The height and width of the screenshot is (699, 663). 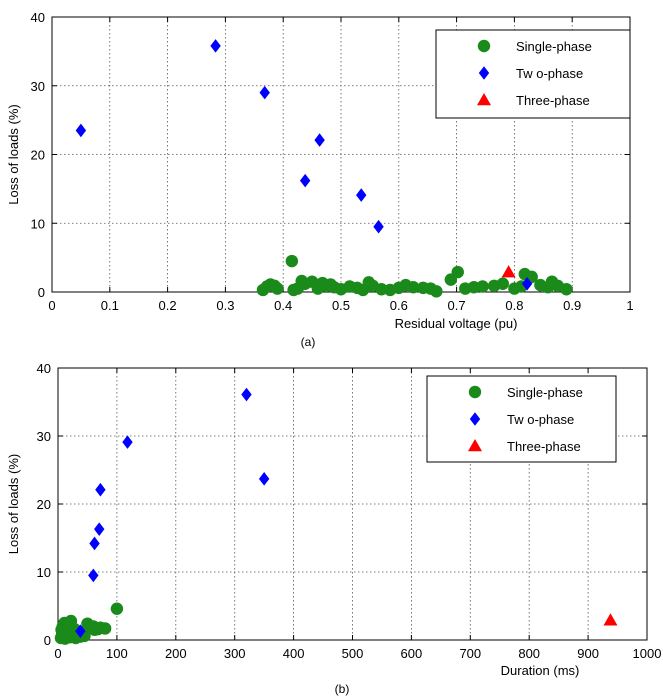 I want to click on x-tick-label: 0.6, so click(x=399, y=305).